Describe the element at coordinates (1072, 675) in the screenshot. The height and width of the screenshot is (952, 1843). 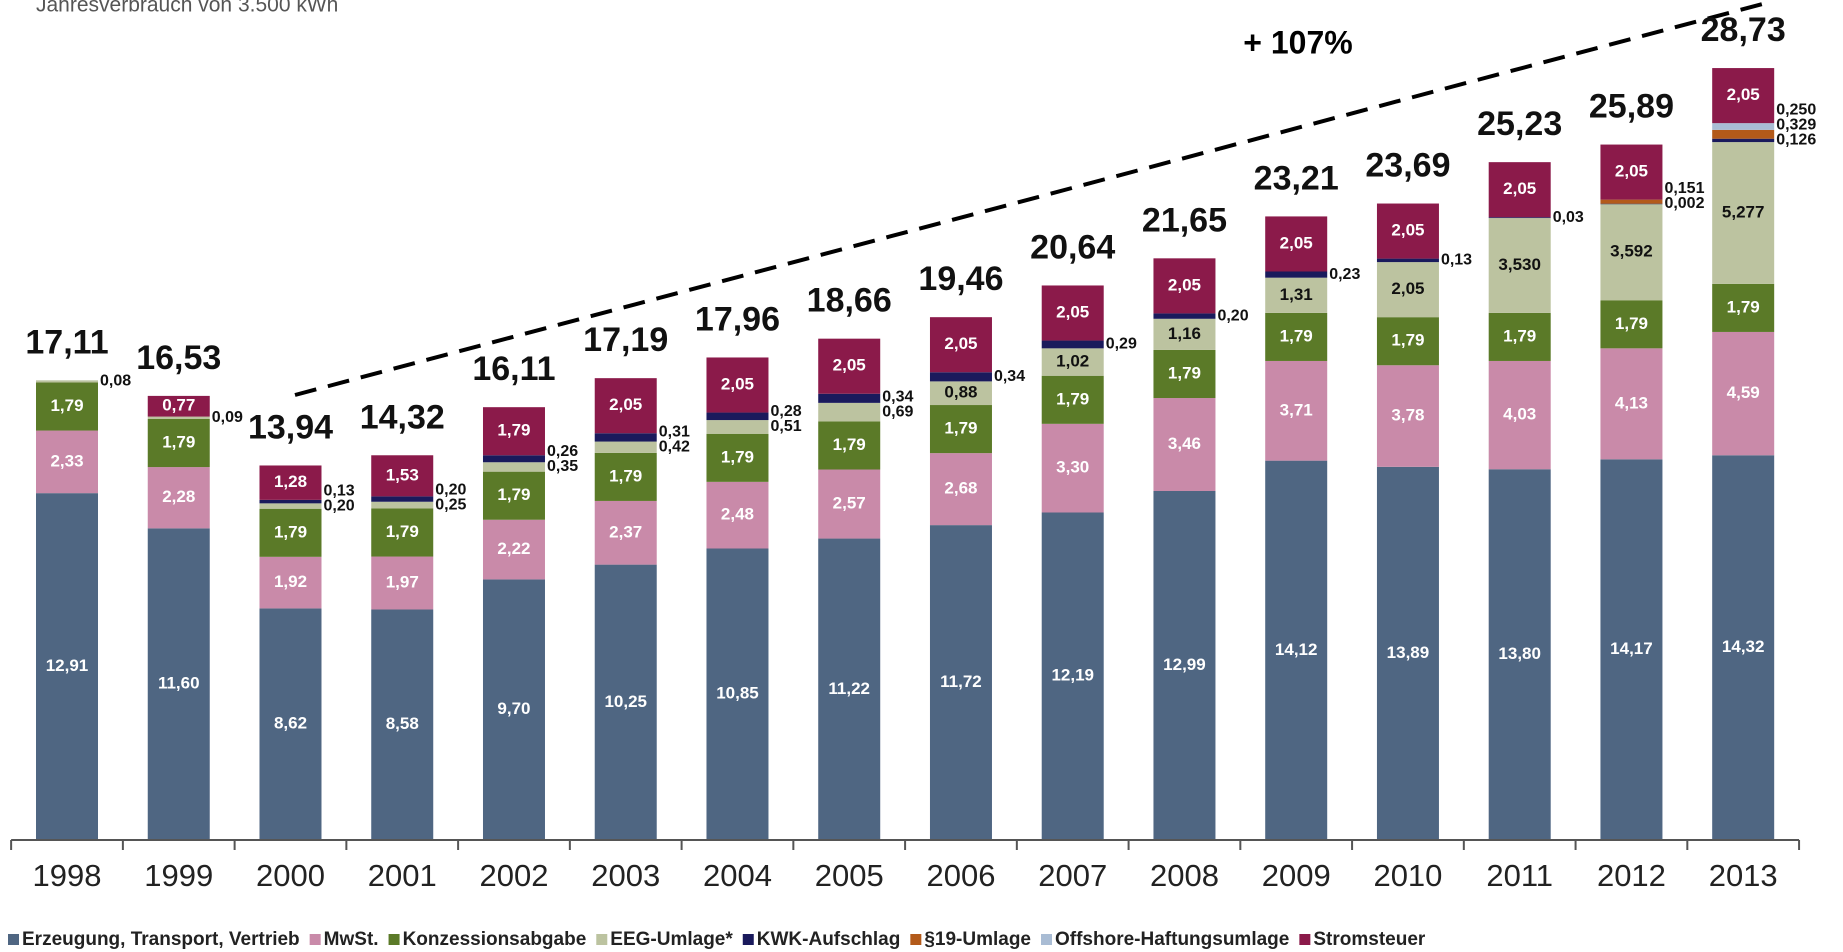
I see `value-label: 12,19` at that location.